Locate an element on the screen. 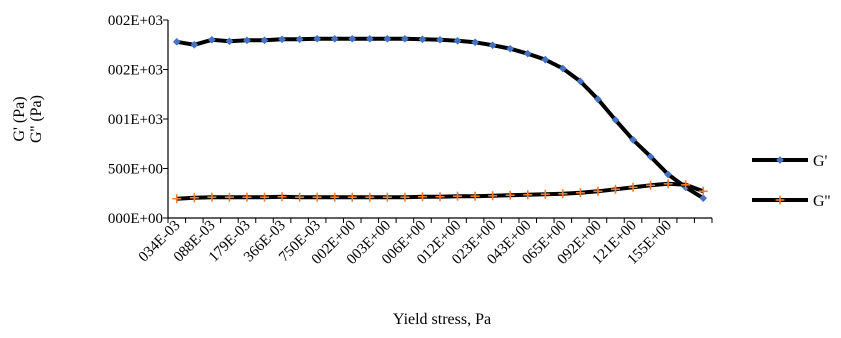 This screenshot has height=338, width=841. legend-item: G'' is located at coordinates (791, 201).